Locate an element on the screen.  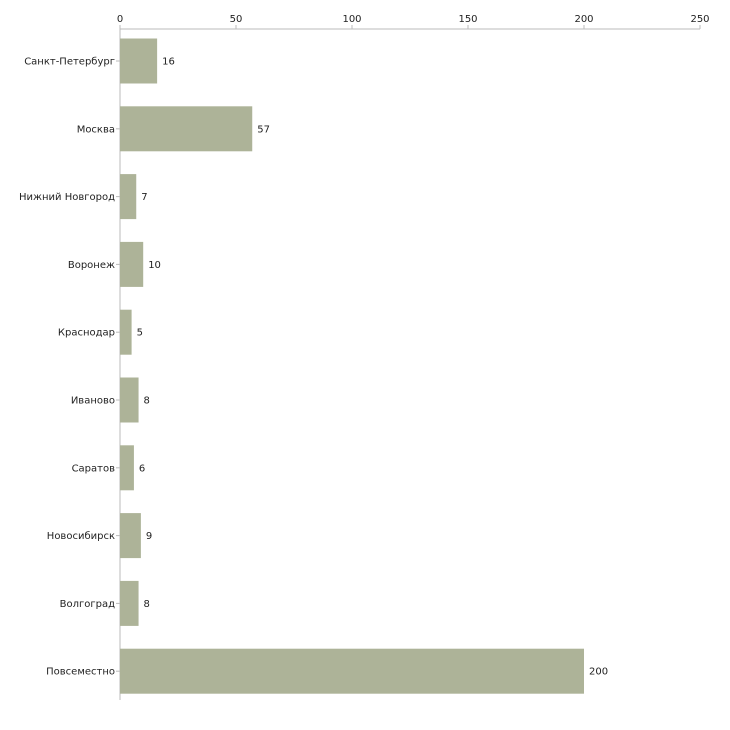
x-tick-label: 250 is located at coordinates (699, 19).